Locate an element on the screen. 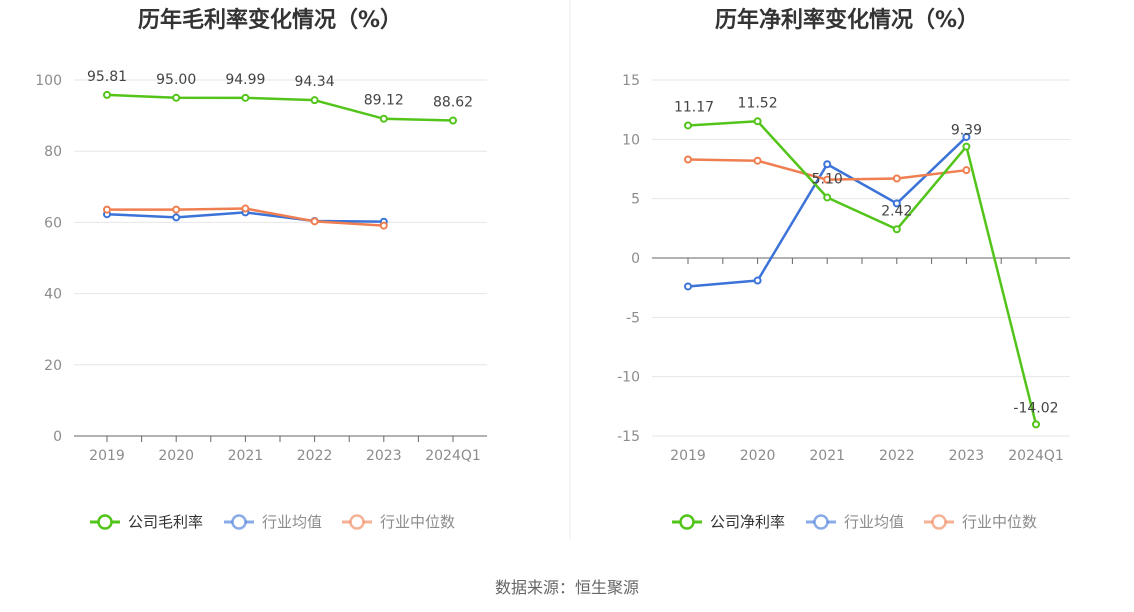  data-label: 5.10 is located at coordinates (827, 179).